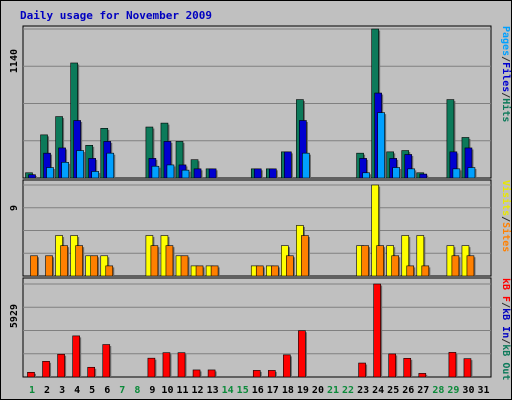 Image resolution: width=512 pixels, height=400 pixels. I want to click on x-tick-label: 24, so click(378, 390).